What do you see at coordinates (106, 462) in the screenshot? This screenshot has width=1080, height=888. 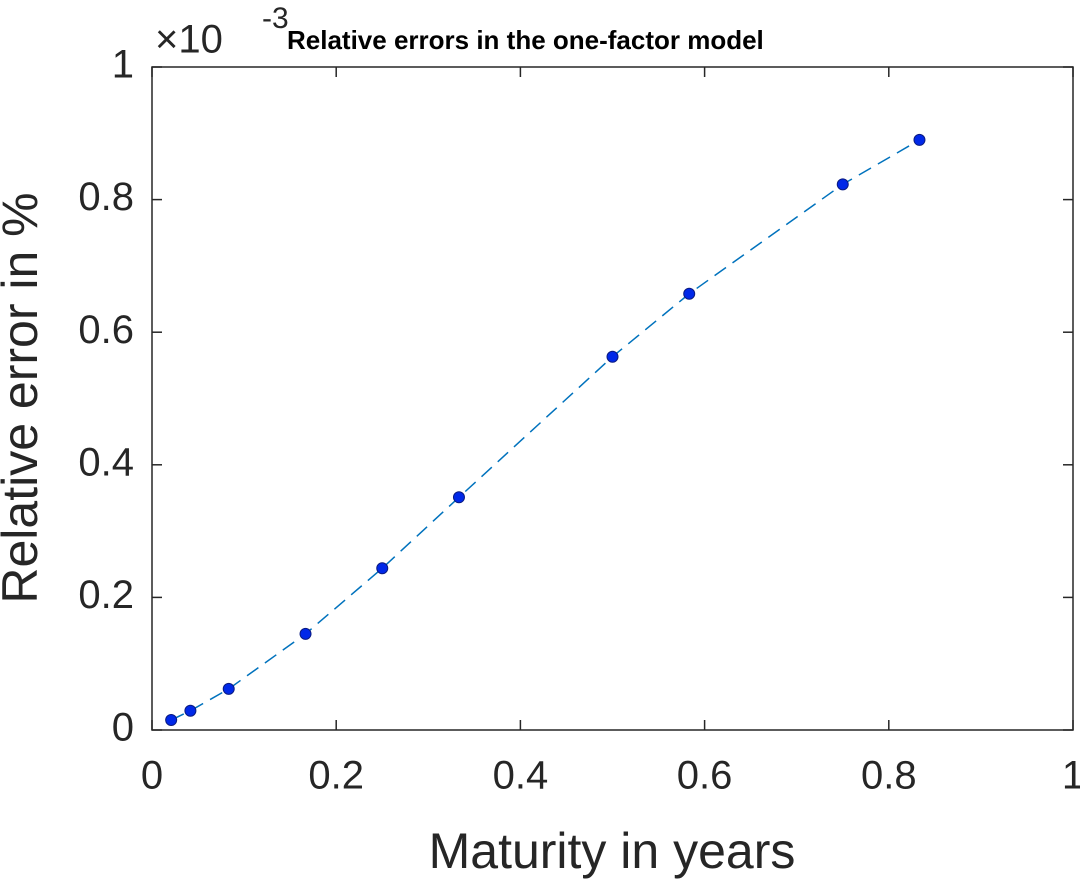 I see `y-tick-label: 0.4` at bounding box center [106, 462].